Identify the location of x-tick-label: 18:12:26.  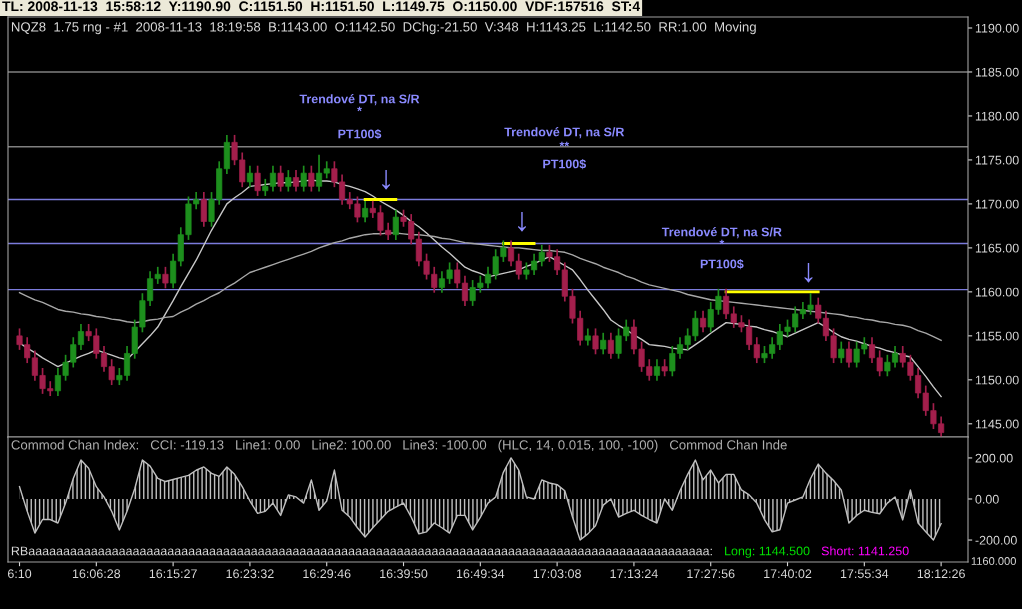
(941, 574).